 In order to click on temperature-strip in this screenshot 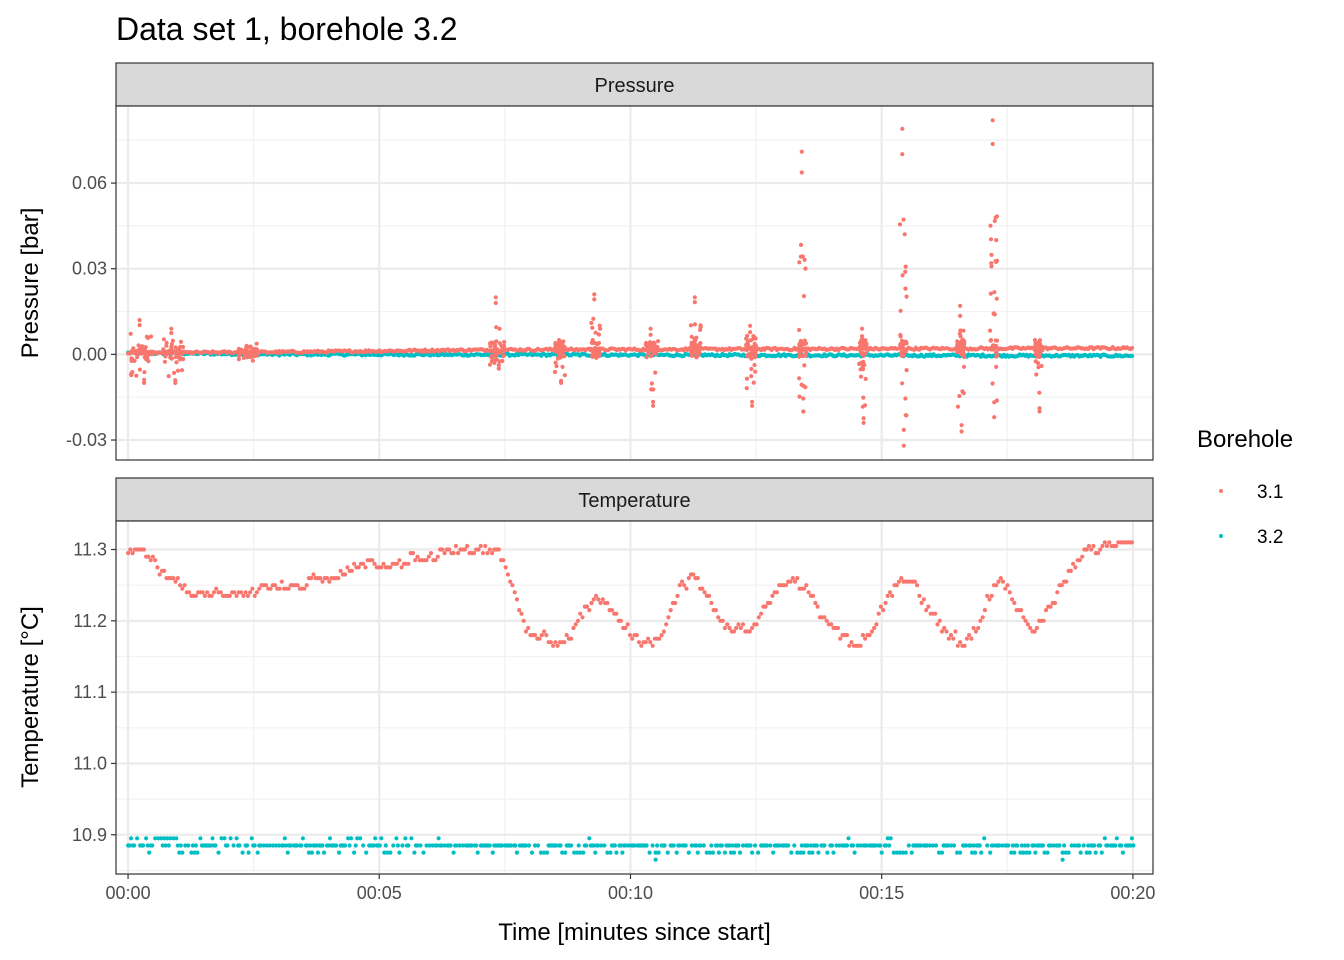, I will do `click(634, 499)`.